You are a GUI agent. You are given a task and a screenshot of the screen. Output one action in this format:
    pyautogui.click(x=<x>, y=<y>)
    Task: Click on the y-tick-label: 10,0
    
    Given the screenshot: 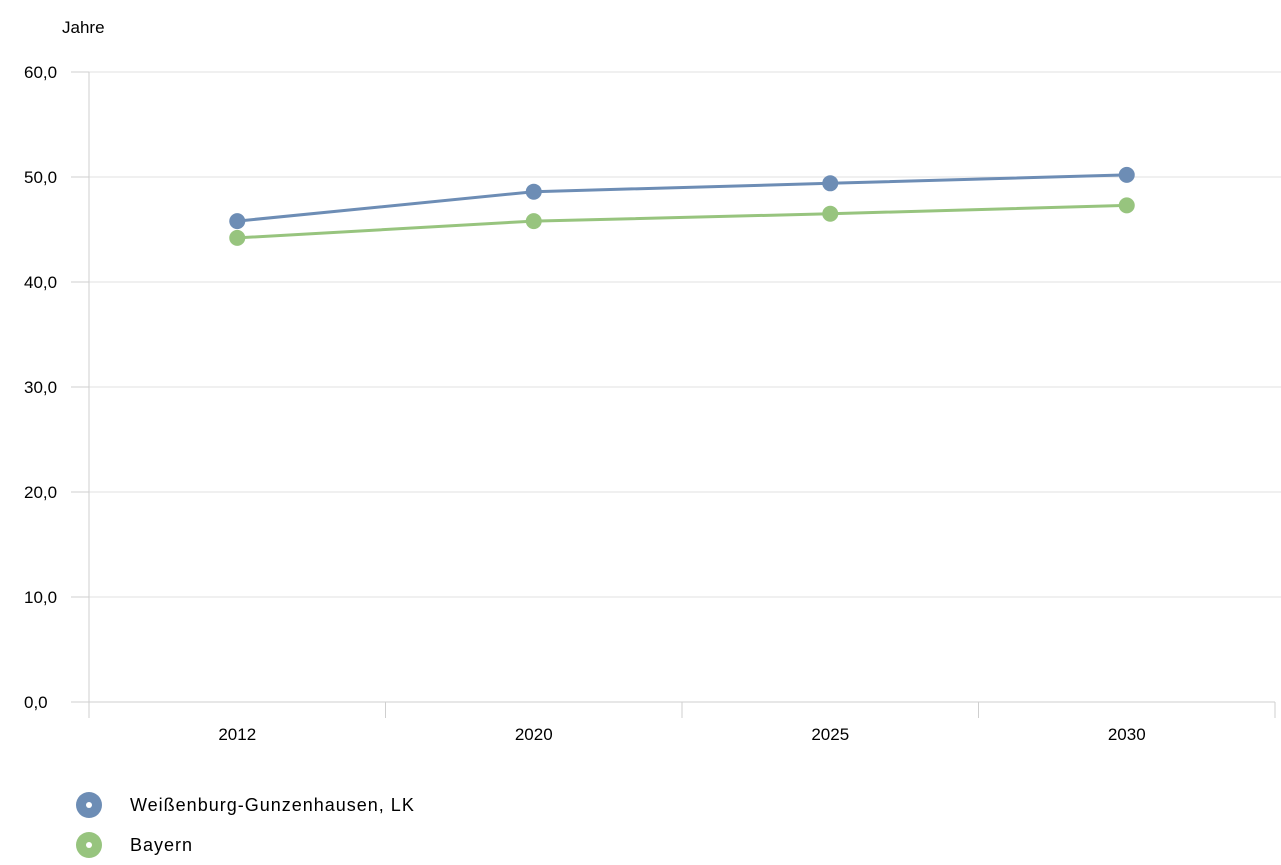 What is the action you would take?
    pyautogui.click(x=40, y=597)
    